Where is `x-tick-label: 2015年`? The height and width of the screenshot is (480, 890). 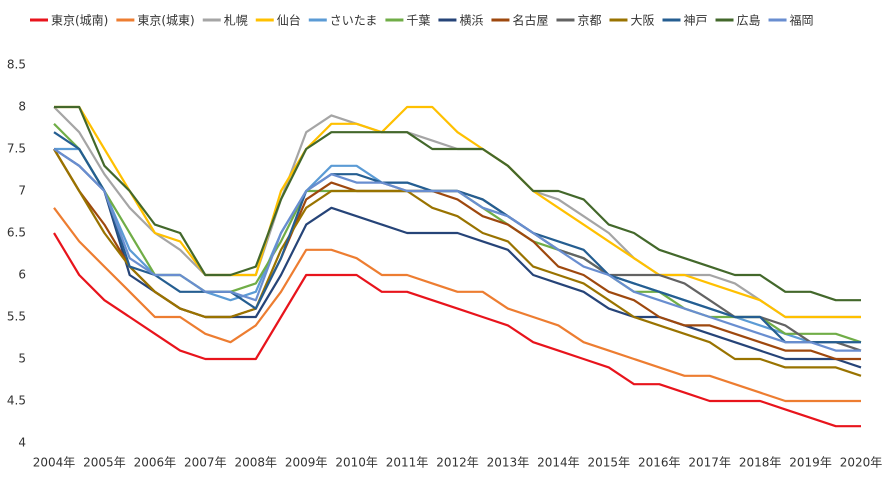
x-tick-label: 2015年 is located at coordinates (609, 463).